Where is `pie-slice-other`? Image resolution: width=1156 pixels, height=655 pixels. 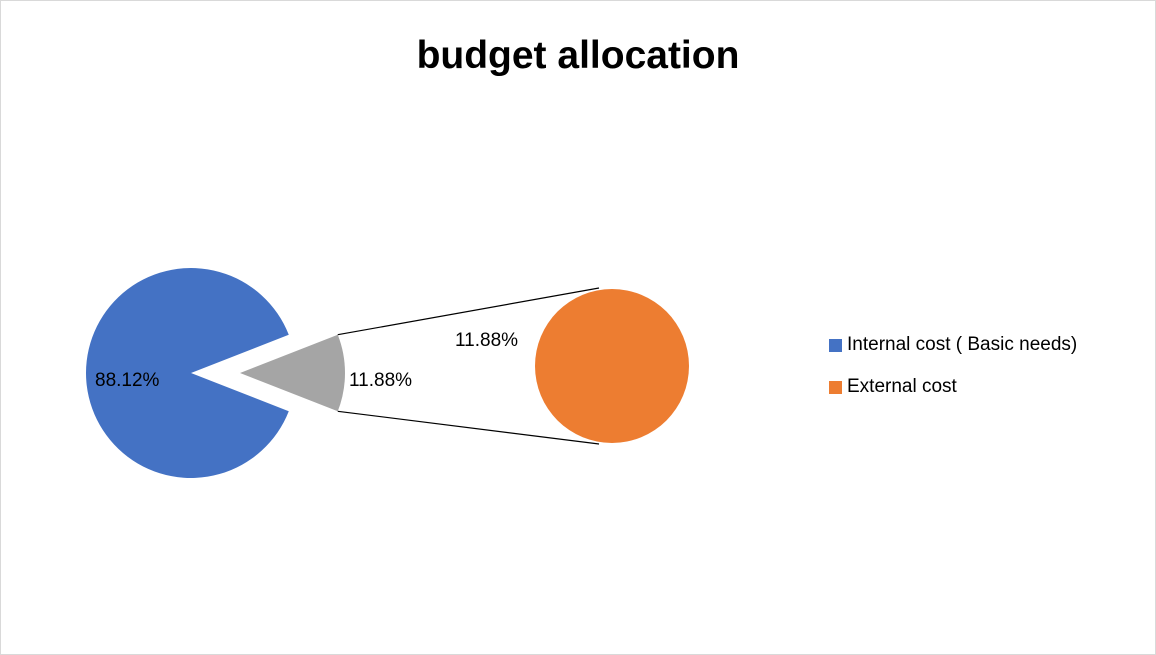 pie-slice-other is located at coordinates (292, 373).